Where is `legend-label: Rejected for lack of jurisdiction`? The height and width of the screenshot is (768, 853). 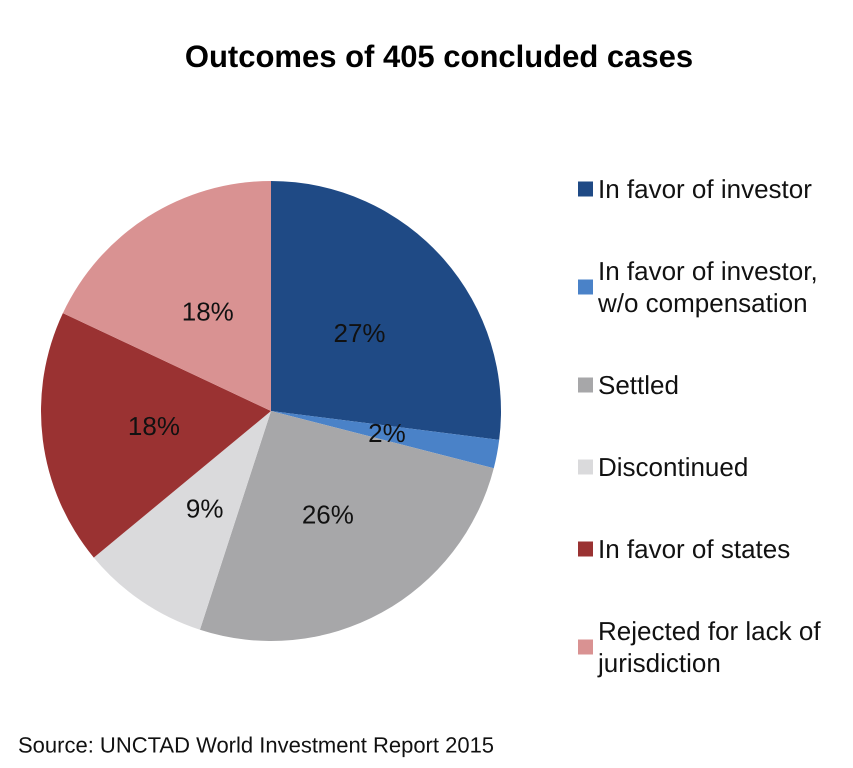 legend-label: Rejected for lack of jurisdiction is located at coordinates (712, 647).